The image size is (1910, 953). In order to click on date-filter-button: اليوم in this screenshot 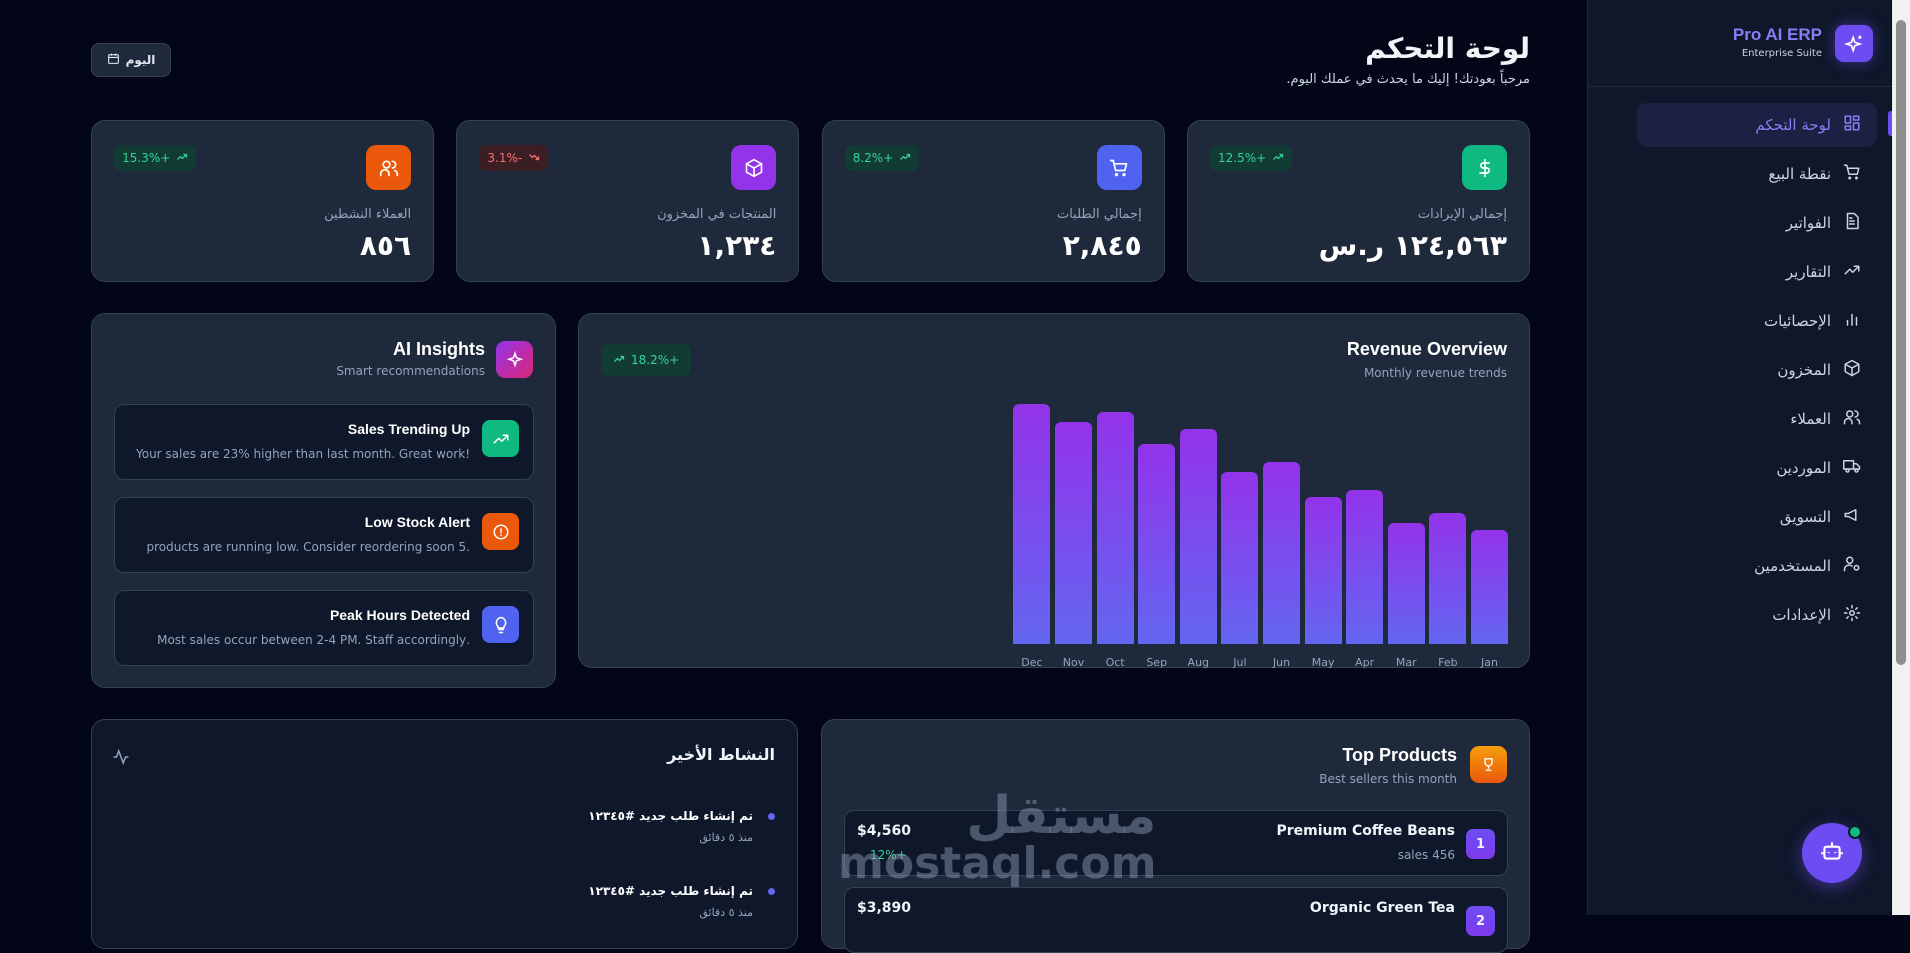, I will do `click(131, 60)`.